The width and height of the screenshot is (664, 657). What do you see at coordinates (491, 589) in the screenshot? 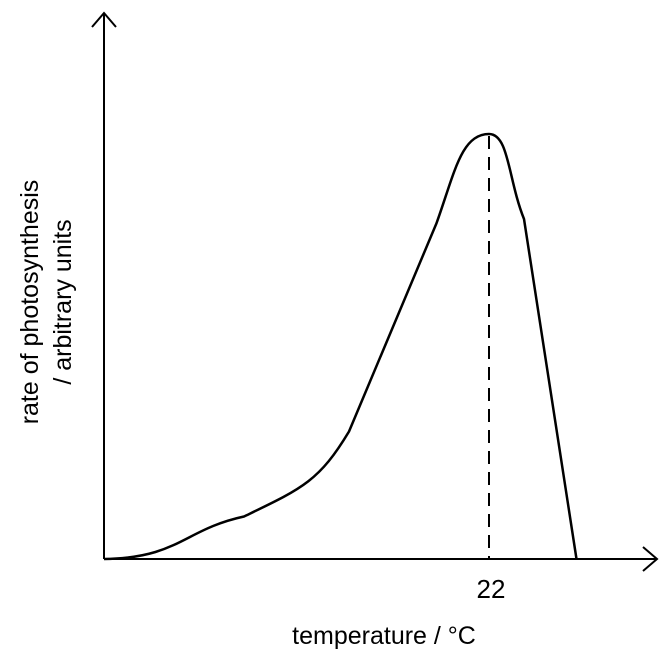
I see `x-tick-label-22: 22` at bounding box center [491, 589].